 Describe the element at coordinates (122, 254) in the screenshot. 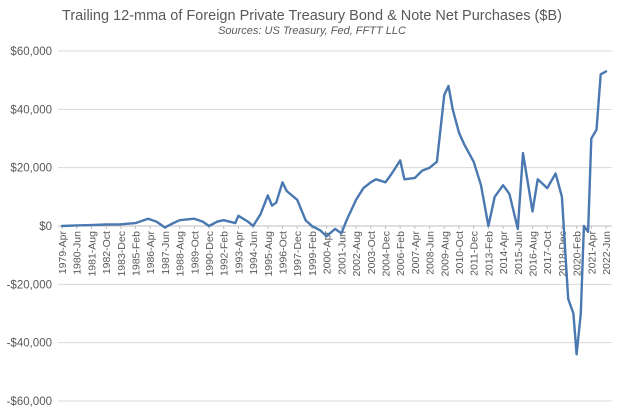

I see `x-tick-label: 1983-Dec` at that location.